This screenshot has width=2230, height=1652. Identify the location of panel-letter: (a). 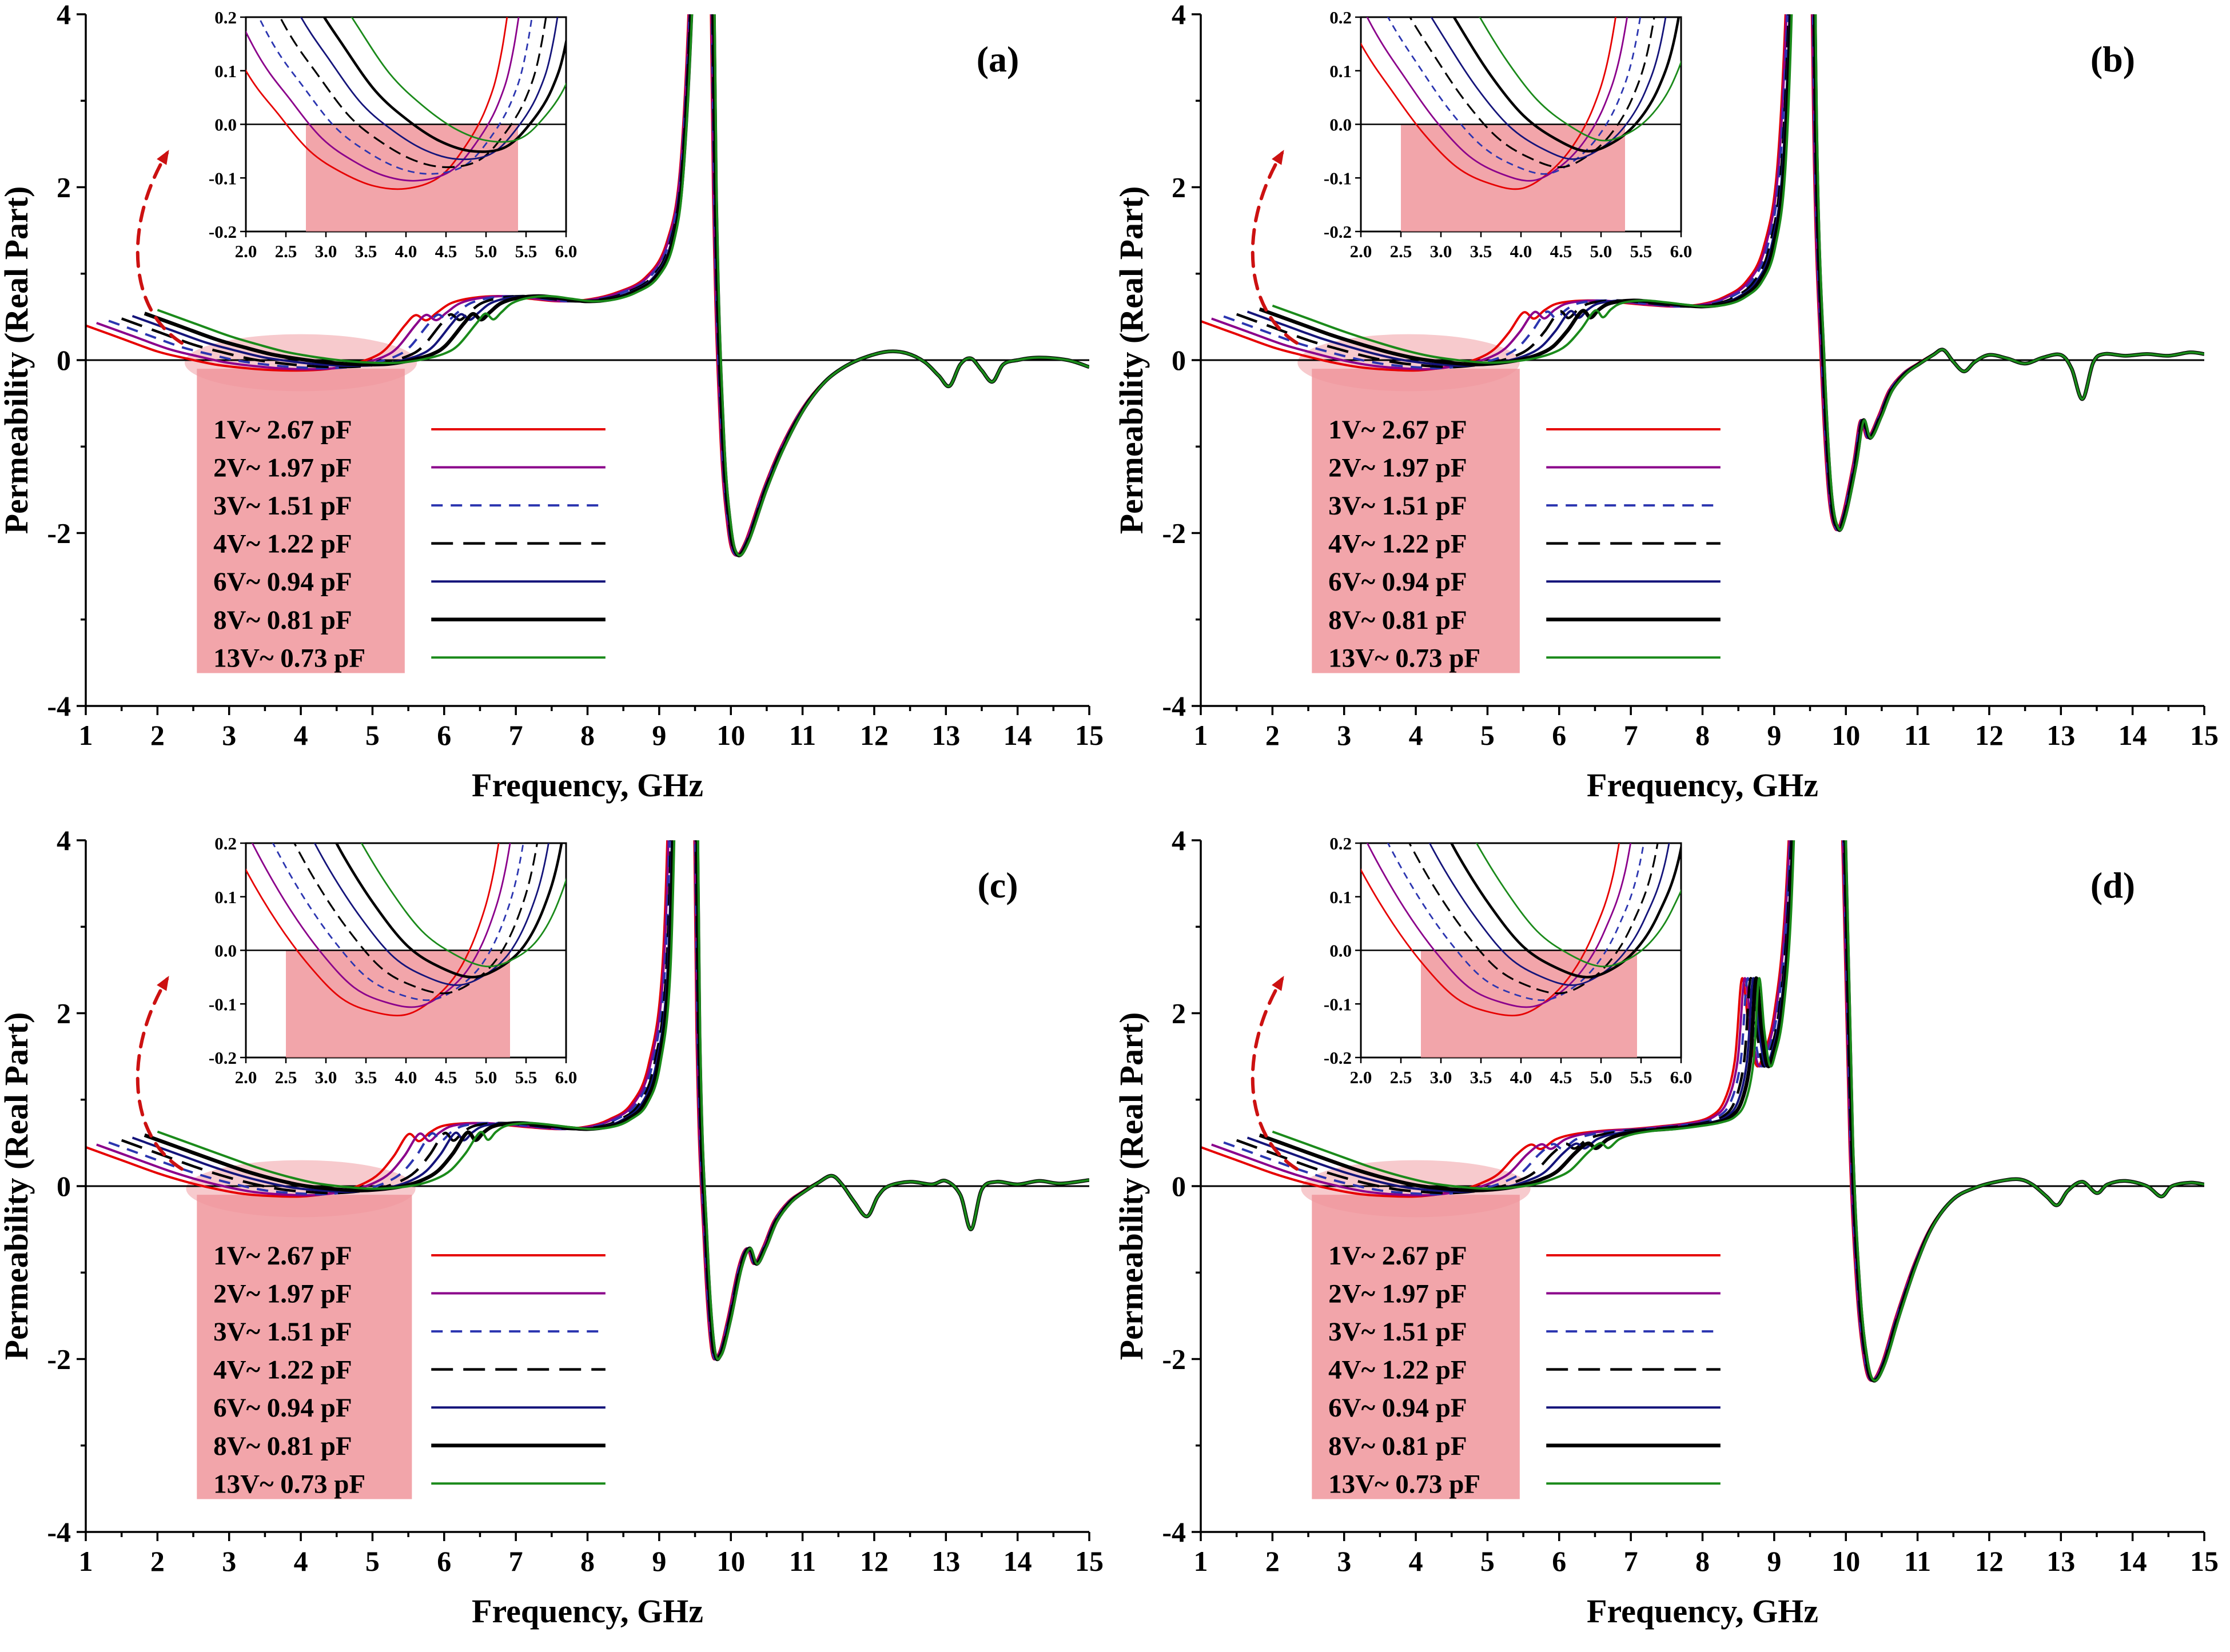
(998, 59).